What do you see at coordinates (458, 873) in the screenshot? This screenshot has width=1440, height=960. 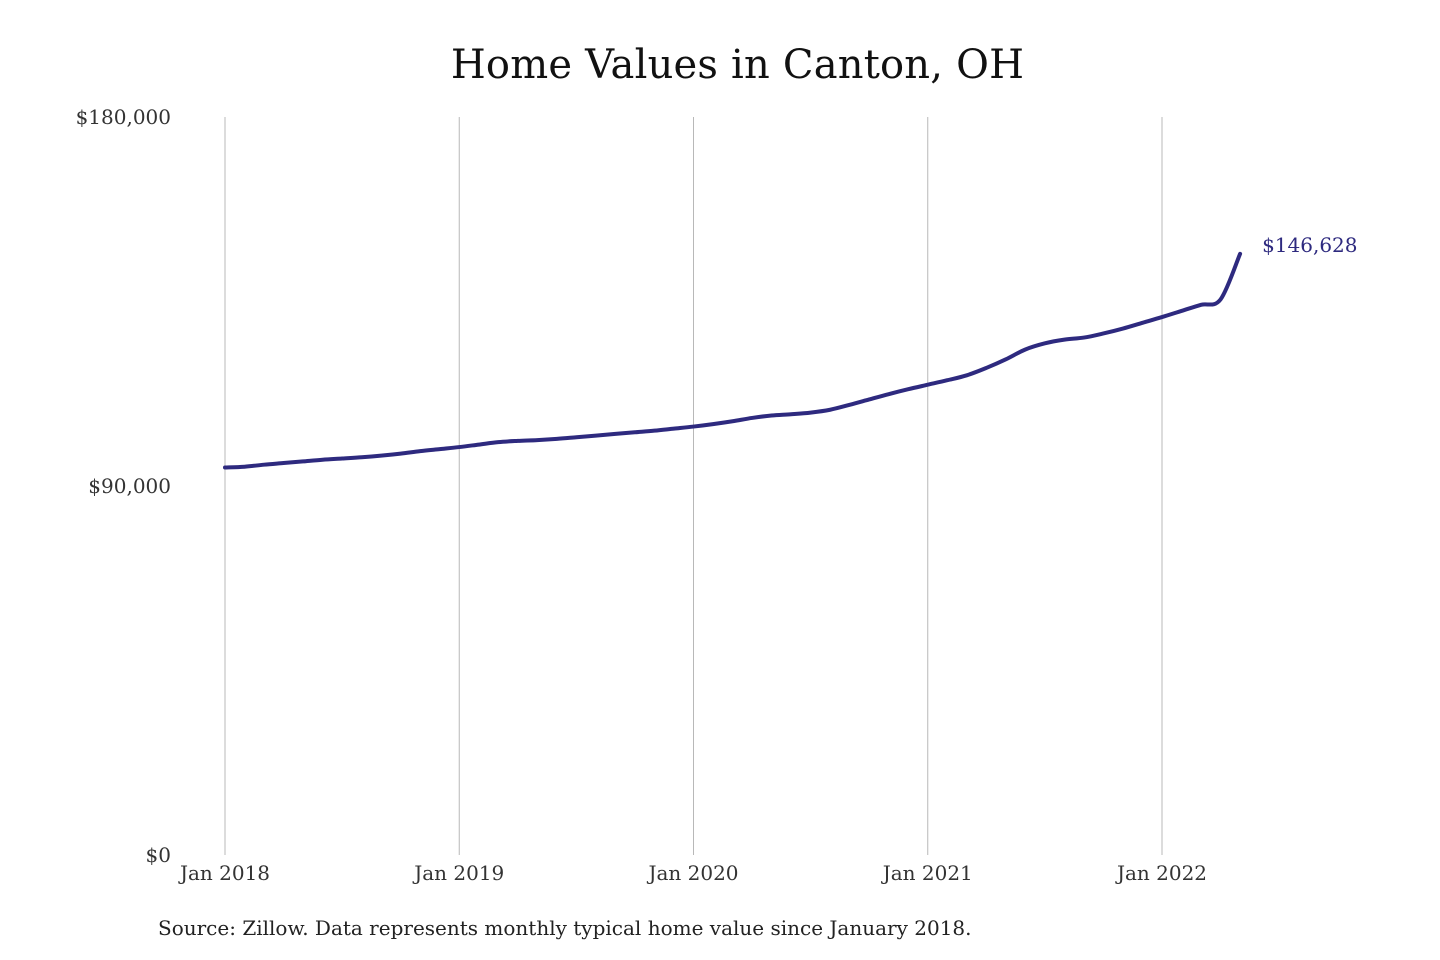 I see `x-tick-label: Jan 2019` at bounding box center [458, 873].